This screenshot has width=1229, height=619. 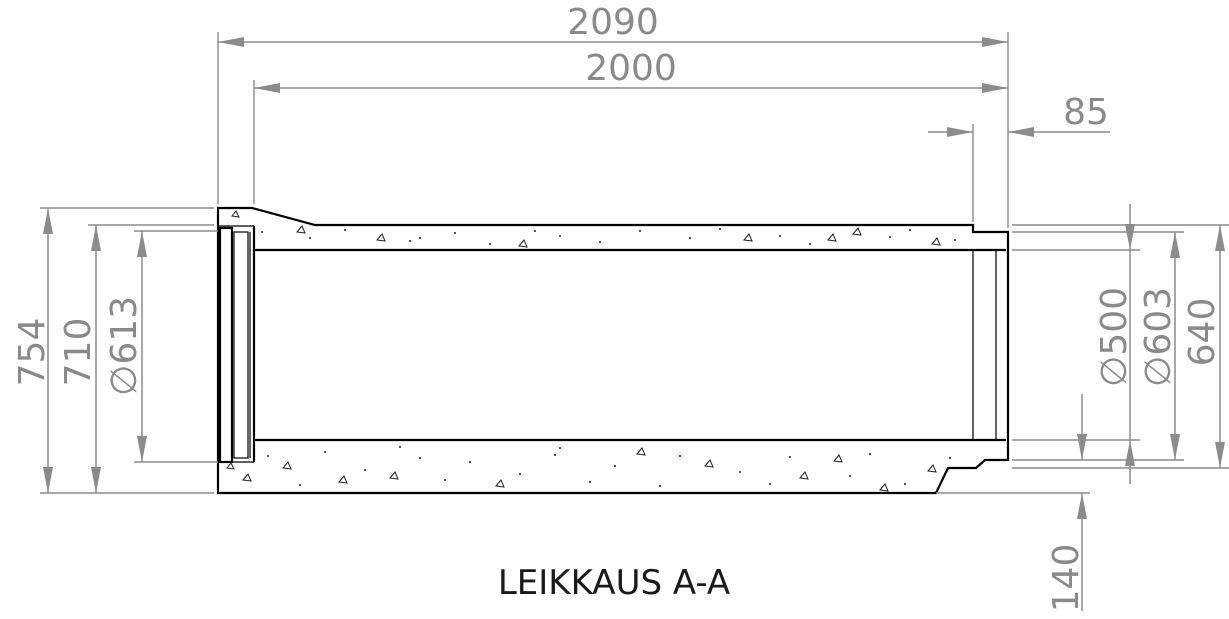 What do you see at coordinates (1202, 332) in the screenshot?
I see `dim-label-640: 640` at bounding box center [1202, 332].